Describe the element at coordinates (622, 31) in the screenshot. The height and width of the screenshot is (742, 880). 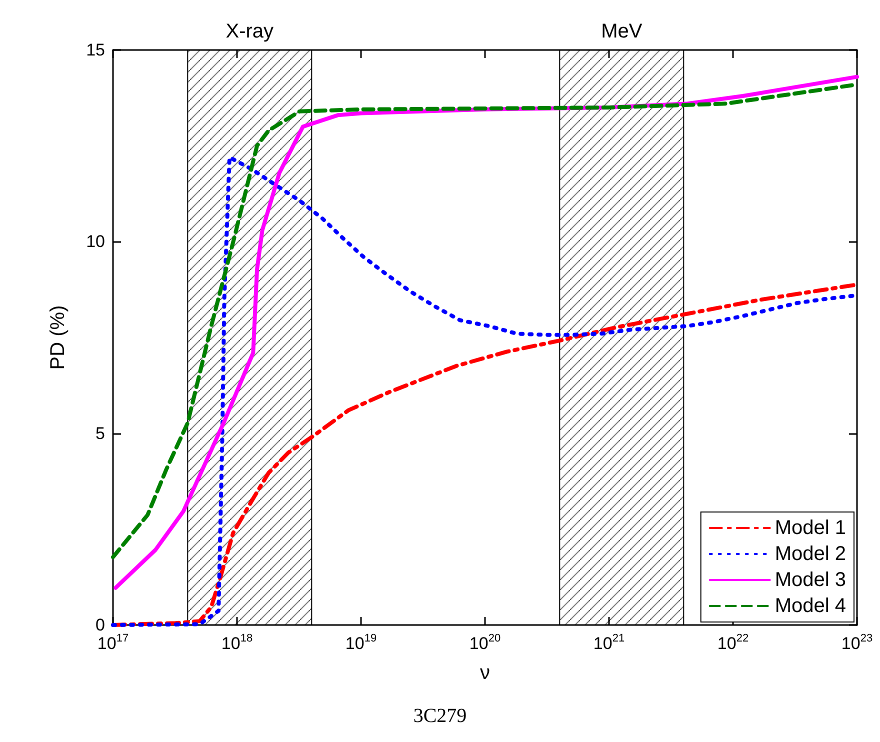
I see `band-label: MeV` at that location.